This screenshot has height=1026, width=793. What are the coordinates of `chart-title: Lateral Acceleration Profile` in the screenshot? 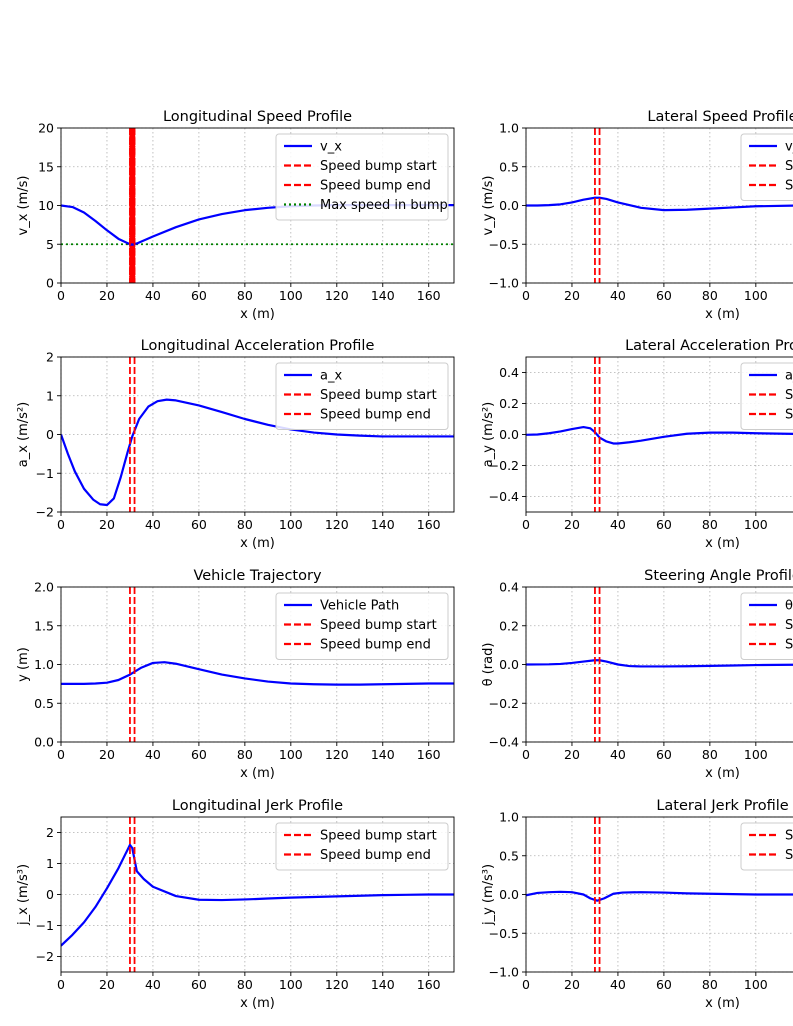 It's located at (709, 346).